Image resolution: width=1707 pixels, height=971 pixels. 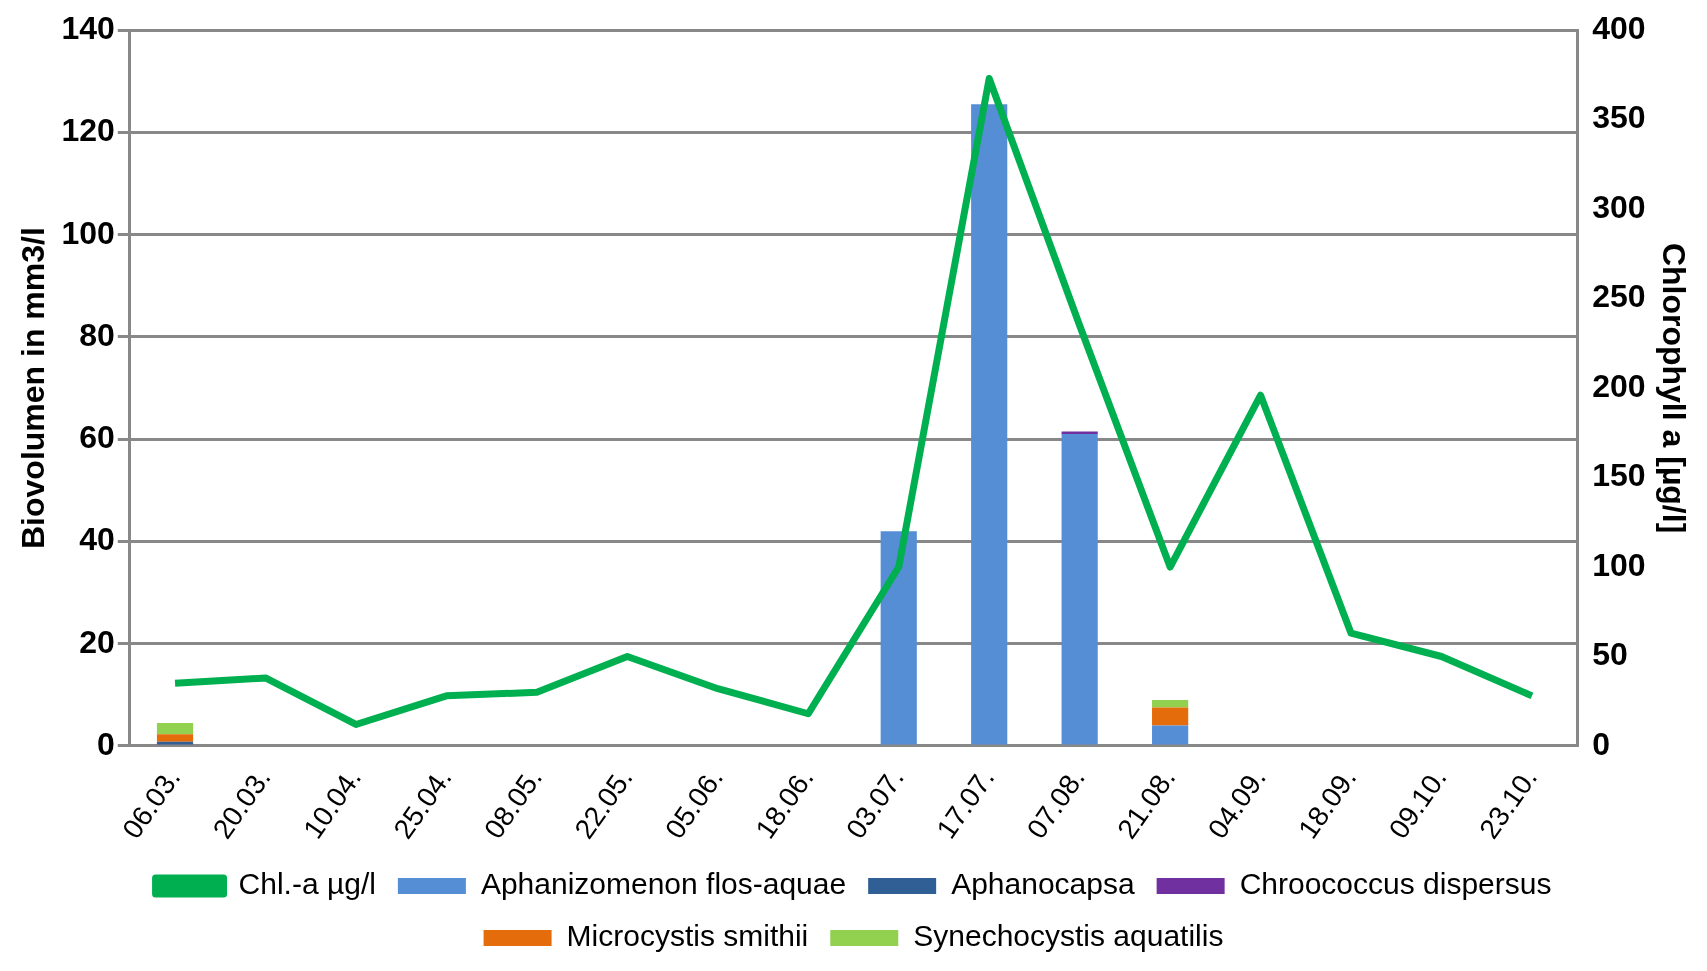 I want to click on y2-tick-label: 350, so click(x=1619, y=117).